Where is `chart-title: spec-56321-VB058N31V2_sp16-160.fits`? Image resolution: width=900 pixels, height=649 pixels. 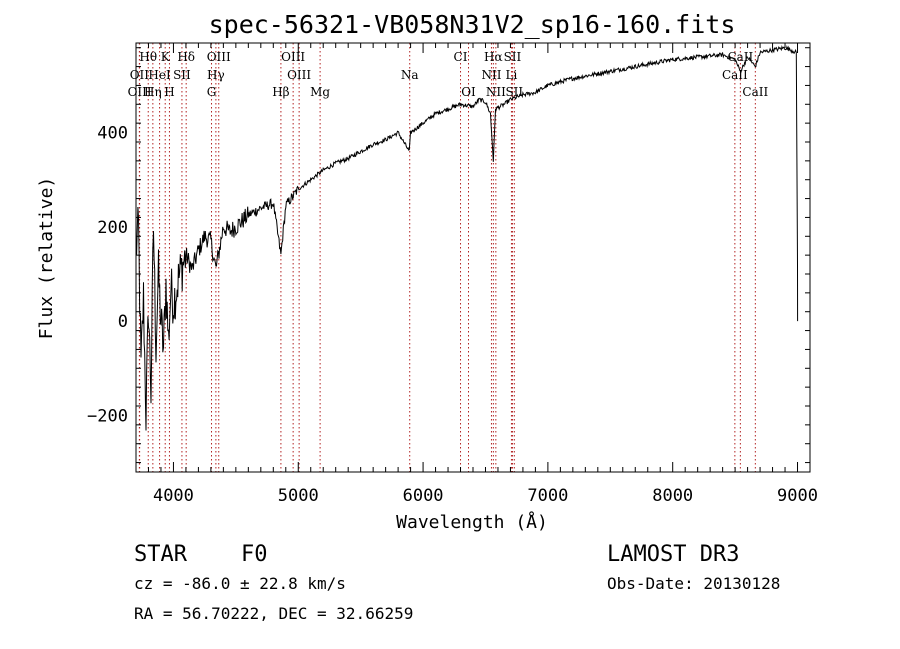 chart-title: spec-56321-VB058N31V2_sp16-160.fits is located at coordinates (472, 24).